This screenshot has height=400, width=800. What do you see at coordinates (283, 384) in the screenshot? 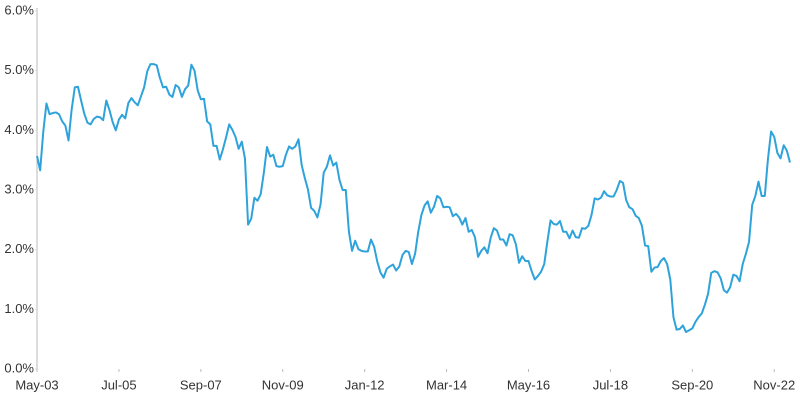
I see `x-tick-label: Nov-09` at bounding box center [283, 384].